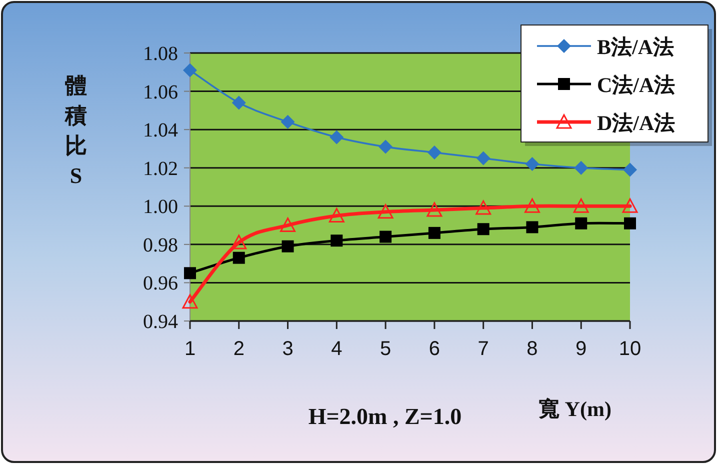 Image resolution: width=719 pixels, height=466 pixels. I want to click on x-tick-label: 5, so click(386, 349).